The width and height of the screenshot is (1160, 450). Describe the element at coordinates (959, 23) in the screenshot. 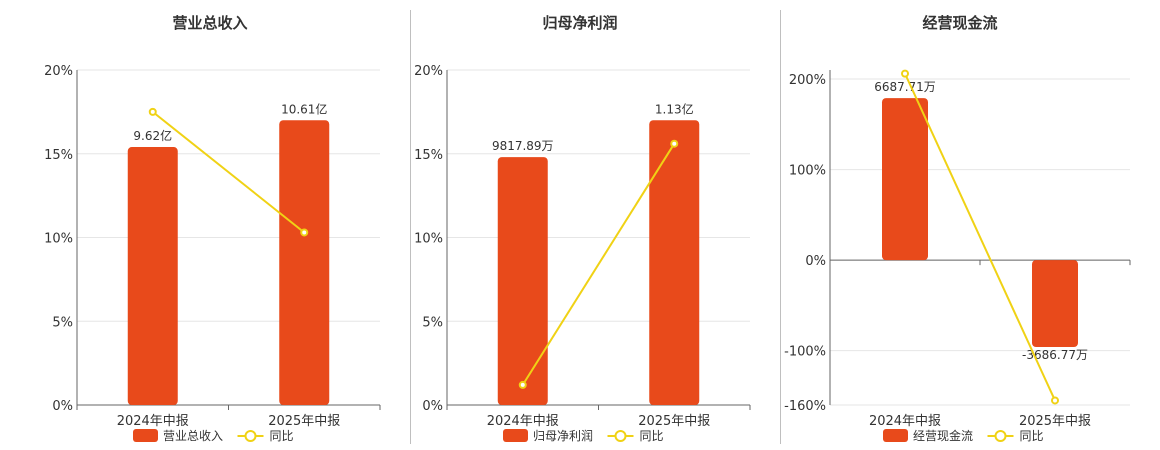

I see `chart-title: 经营现金流` at that location.